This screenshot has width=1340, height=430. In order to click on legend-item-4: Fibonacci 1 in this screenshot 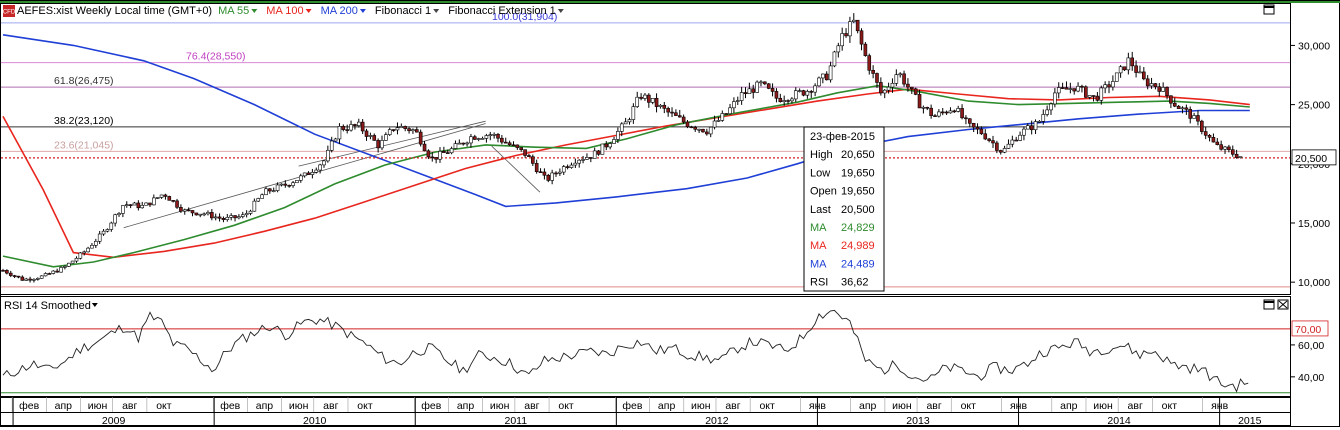, I will do `click(403, 11)`.